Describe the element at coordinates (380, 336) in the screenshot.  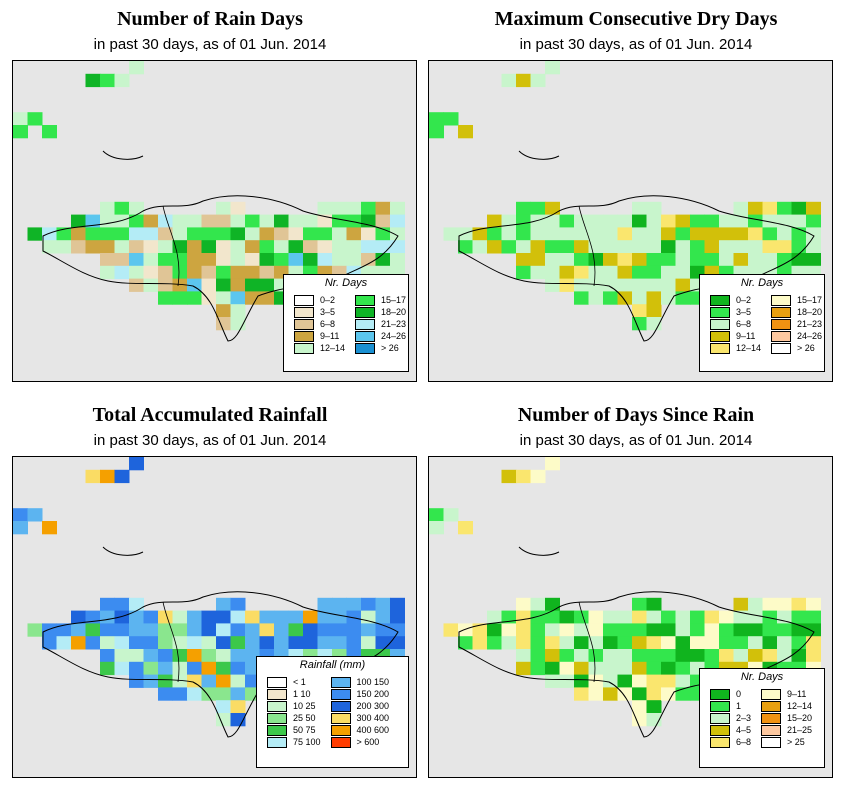
I see `legend-item: 24–26` at that location.